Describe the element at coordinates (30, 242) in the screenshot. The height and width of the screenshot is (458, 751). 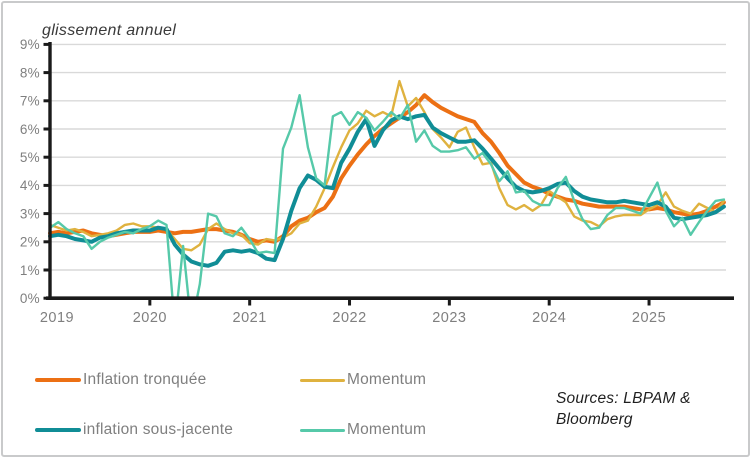
I see `y-tick-label-2%: 2%` at that location.